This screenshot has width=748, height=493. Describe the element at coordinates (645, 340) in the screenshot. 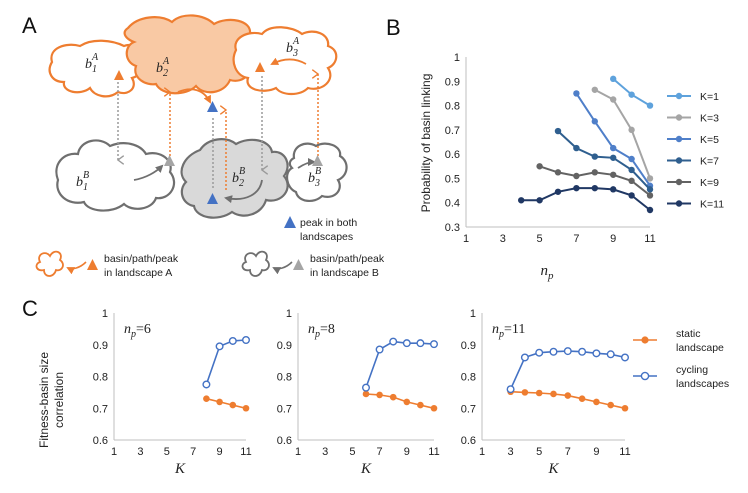

I see `legend-static-marker` at that location.